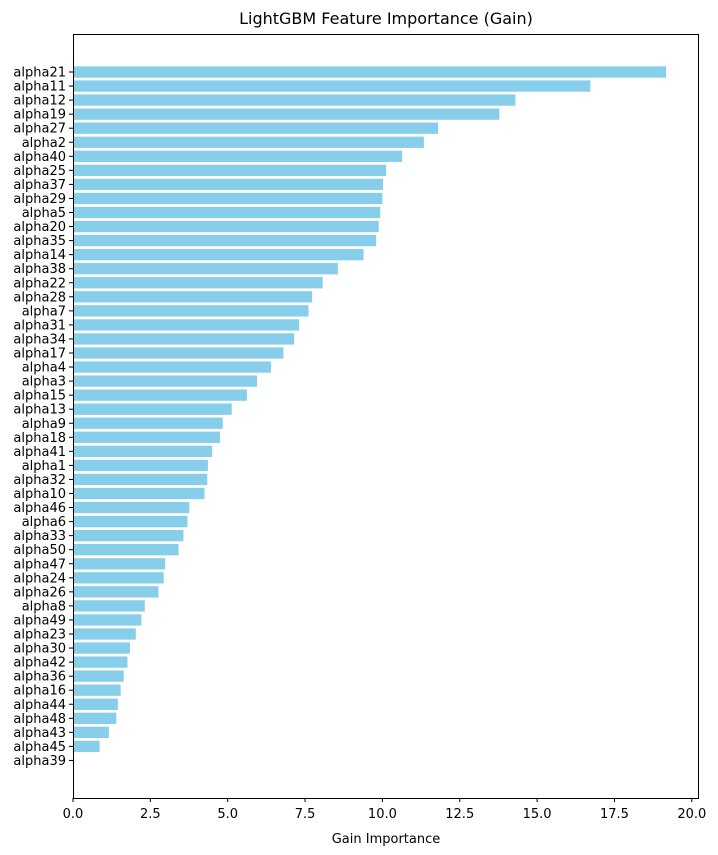  Describe the element at coordinates (44, 368) in the screenshot. I see `y-tick-label: alpha4` at that location.